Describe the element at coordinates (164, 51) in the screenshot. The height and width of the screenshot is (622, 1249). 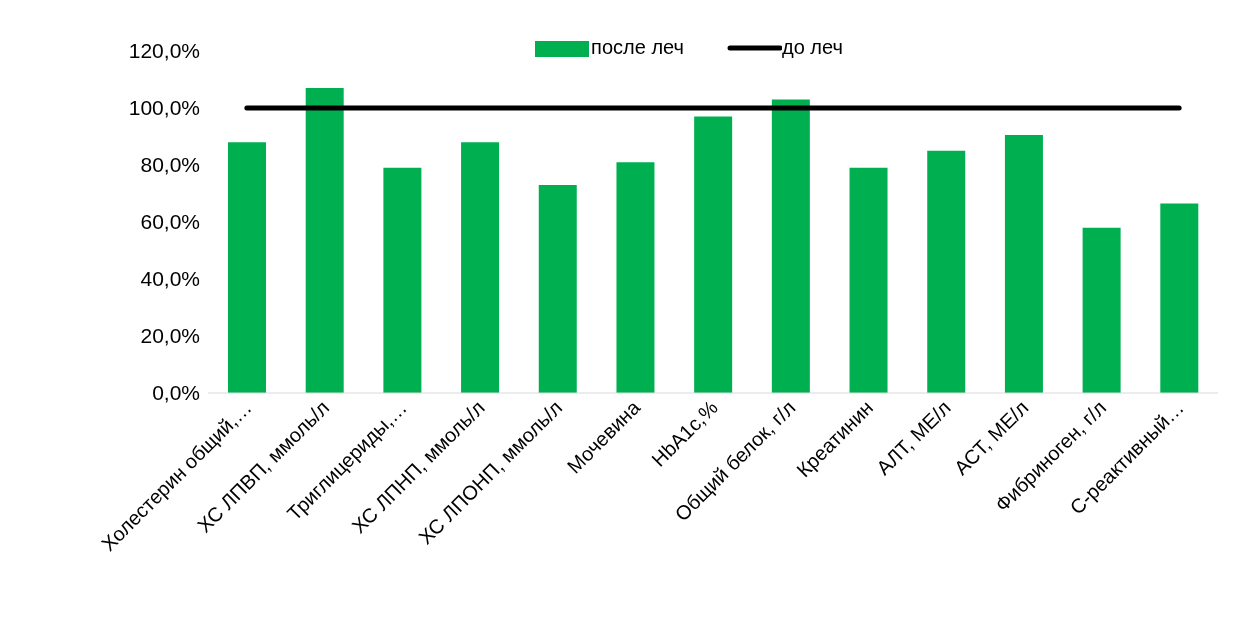
I see `y-tick-label: 120,0%` at that location.